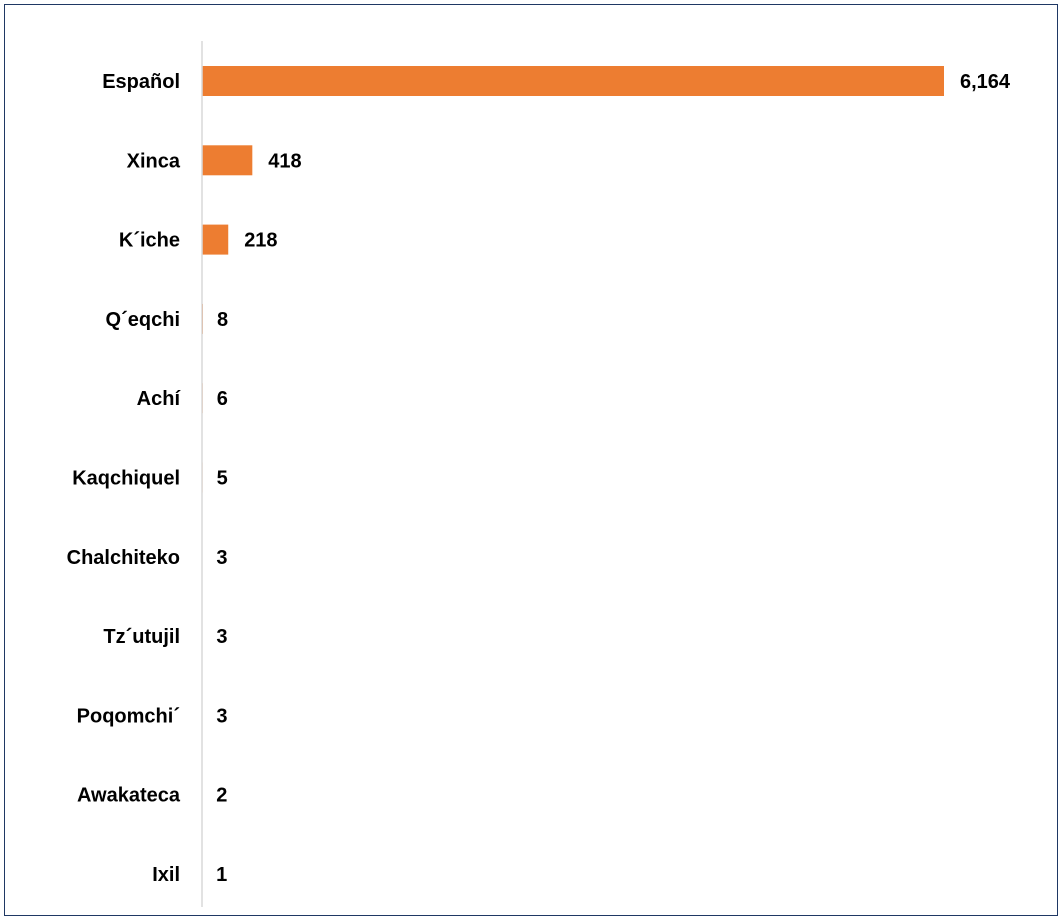  Describe the element at coordinates (126, 479) in the screenshot. I see `category-label: Kaqchiquel` at that location.